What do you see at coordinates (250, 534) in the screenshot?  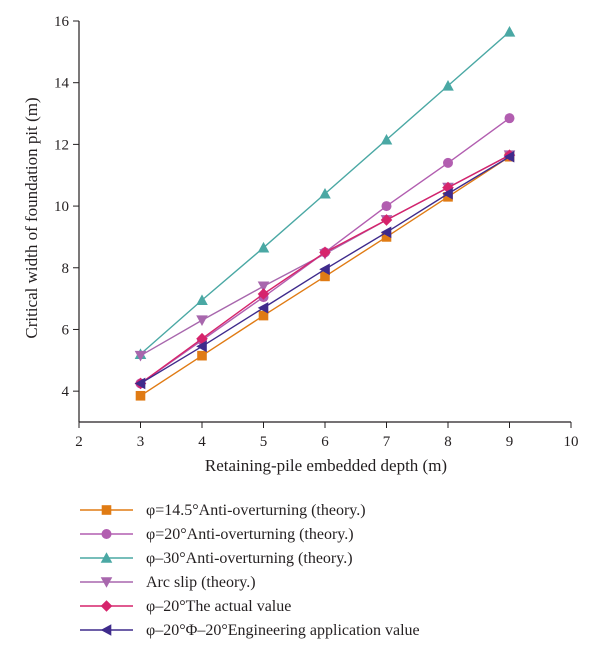 I see `legend-label: φ=20°Anti-overturning (theory.)` at bounding box center [250, 534].